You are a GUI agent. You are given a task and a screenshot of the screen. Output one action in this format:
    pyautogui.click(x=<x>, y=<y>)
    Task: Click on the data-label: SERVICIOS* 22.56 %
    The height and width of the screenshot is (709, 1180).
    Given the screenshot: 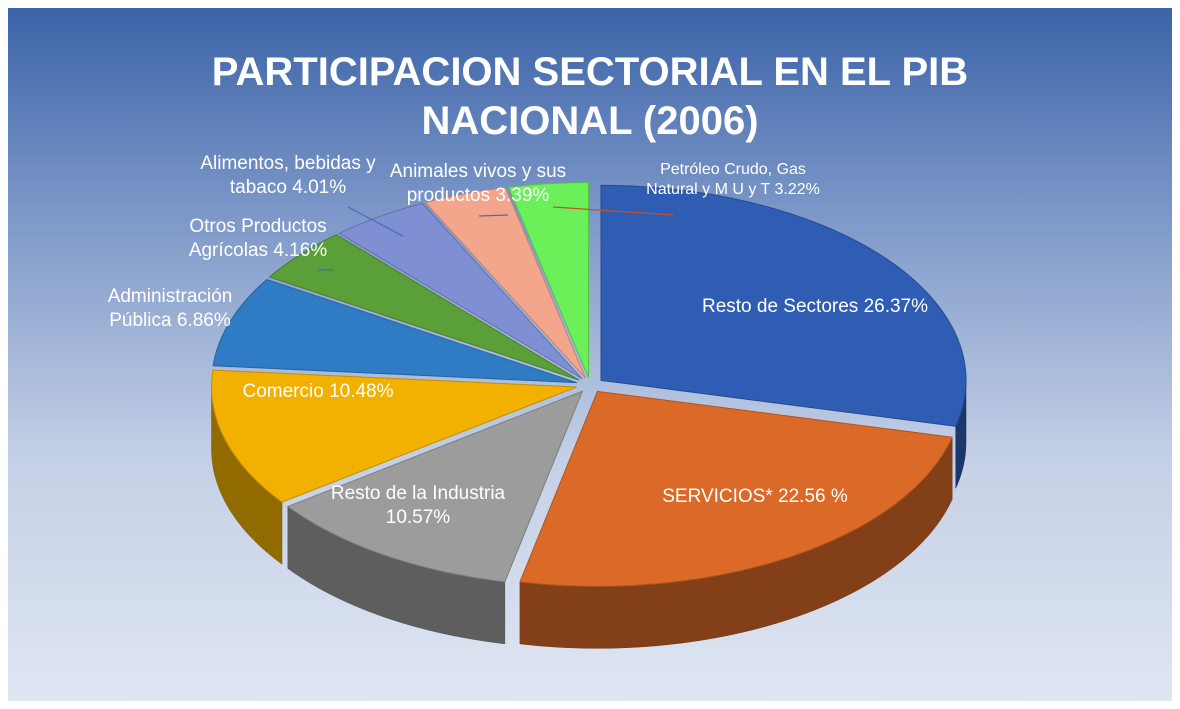 What is the action you would take?
    pyautogui.click(x=755, y=497)
    